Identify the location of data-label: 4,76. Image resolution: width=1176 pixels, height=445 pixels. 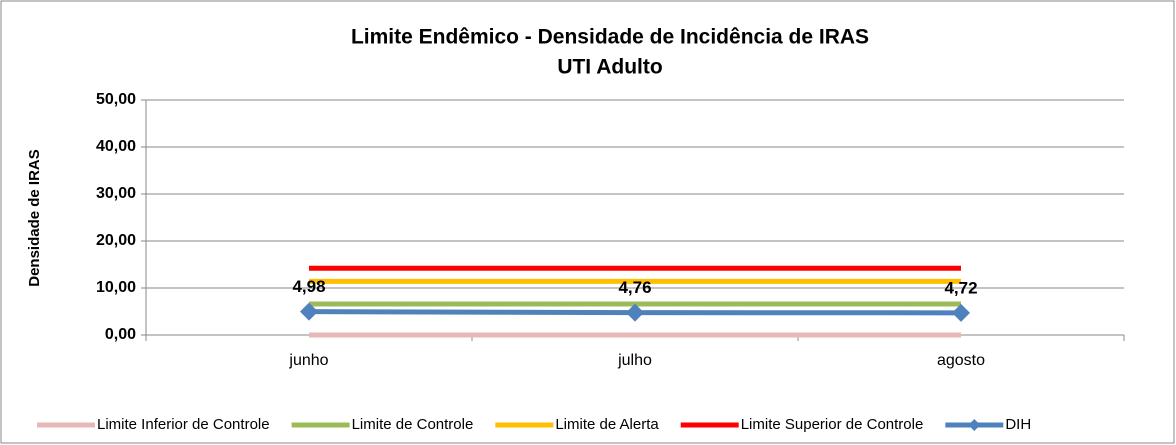
(634, 287).